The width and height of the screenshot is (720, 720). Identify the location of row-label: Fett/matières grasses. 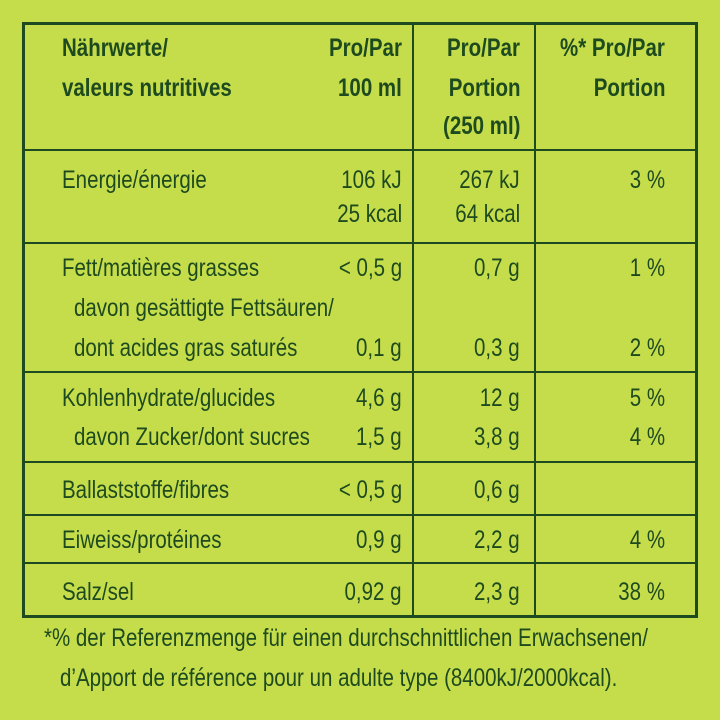
(161, 268).